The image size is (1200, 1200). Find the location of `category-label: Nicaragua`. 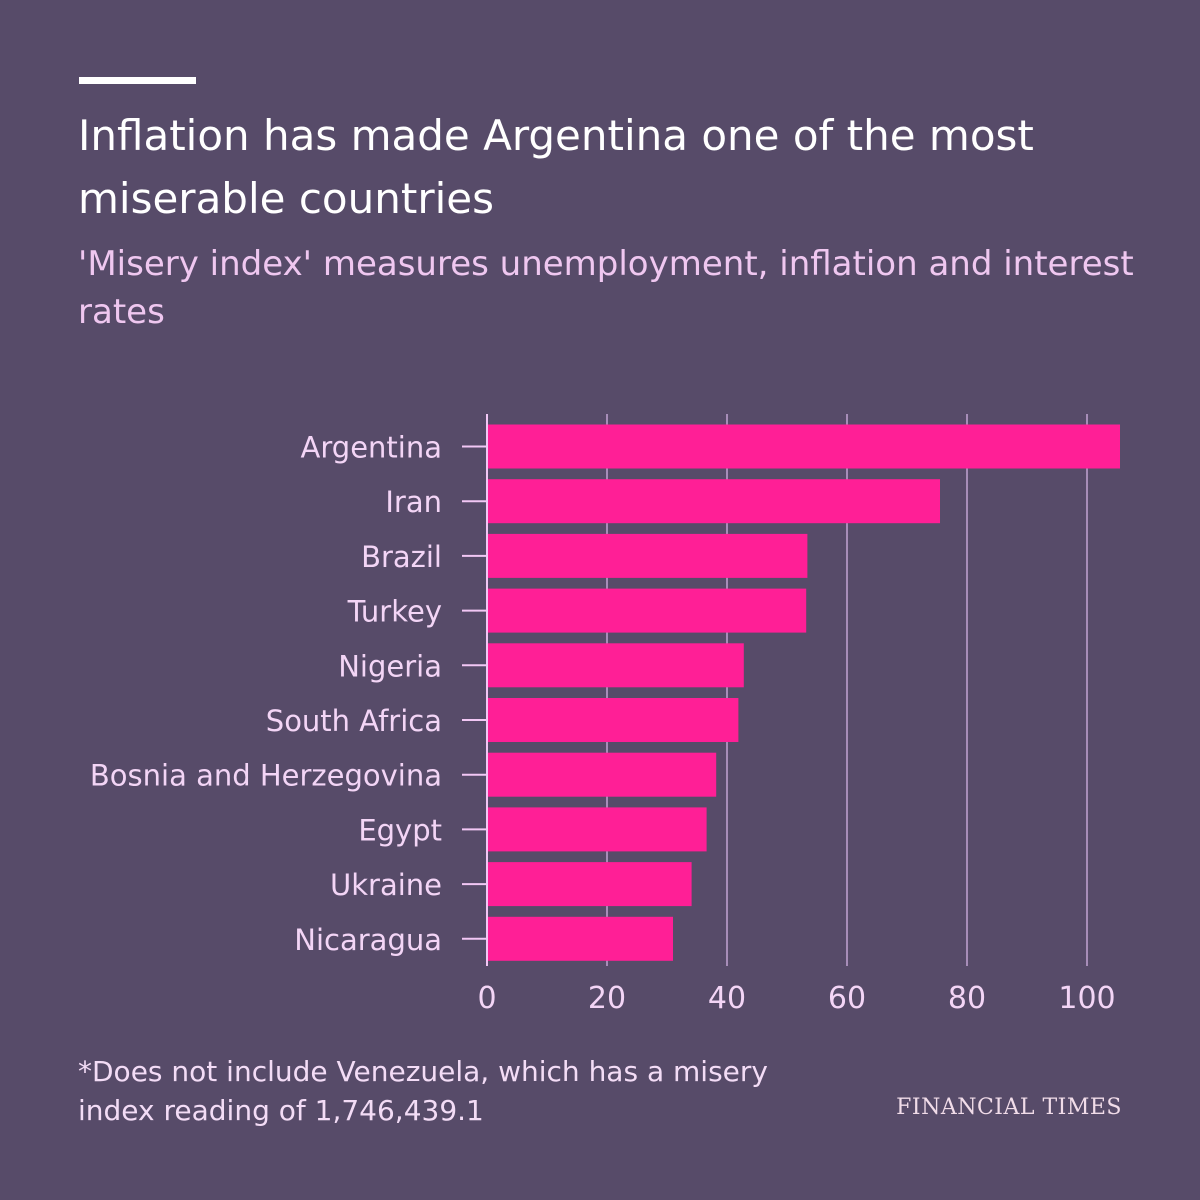

category-label: Nicaragua is located at coordinates (368, 940).